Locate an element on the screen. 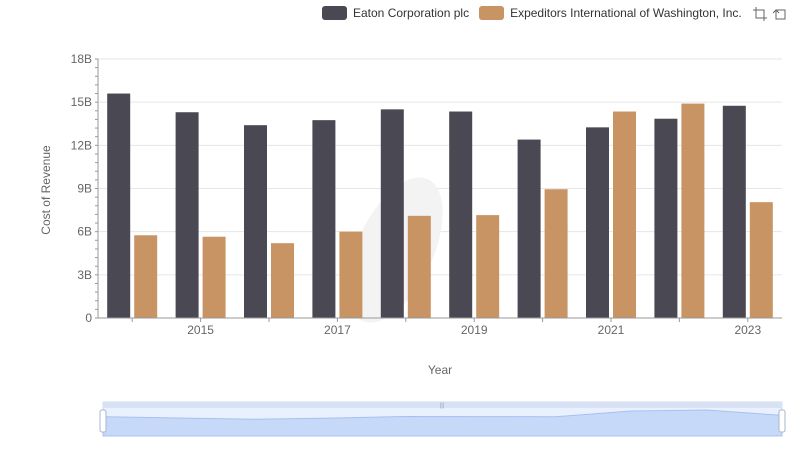 This screenshot has height=461, width=800. y-axis-title: Cost of Revenue is located at coordinates (46, 190).